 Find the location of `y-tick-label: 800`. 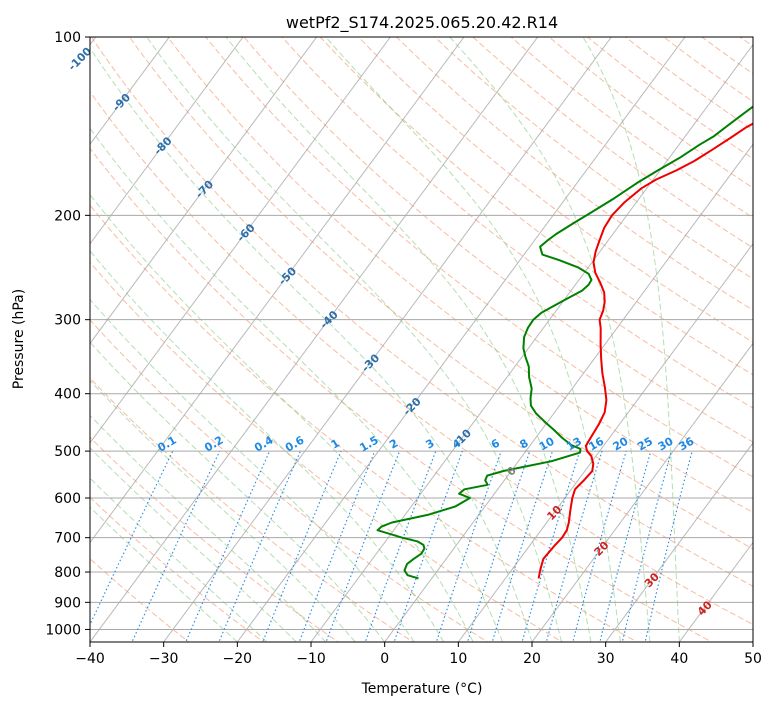

y-tick-label: 800 is located at coordinates (67, 573).